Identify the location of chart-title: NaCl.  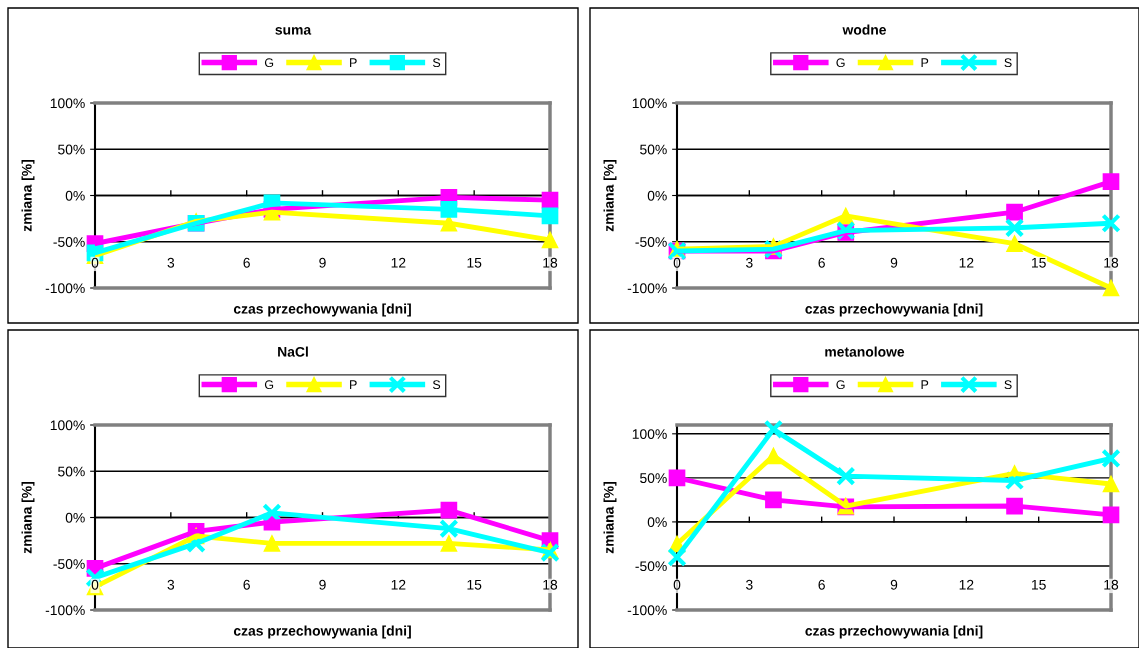
(293, 351).